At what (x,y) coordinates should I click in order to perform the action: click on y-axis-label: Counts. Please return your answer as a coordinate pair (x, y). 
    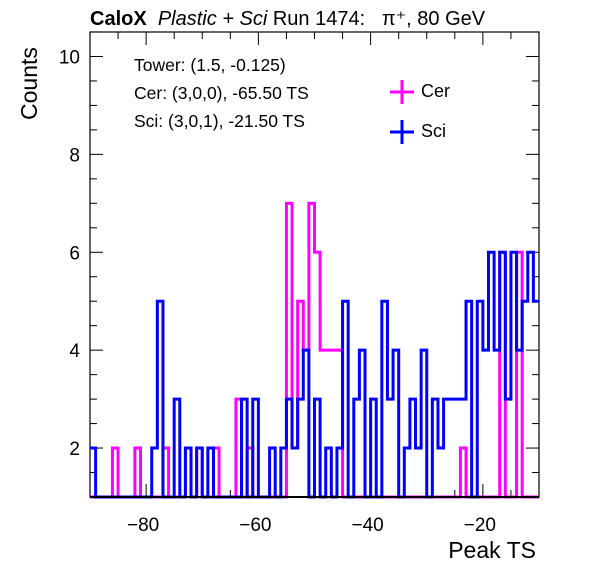
    Looking at the image, I should click on (29, 83).